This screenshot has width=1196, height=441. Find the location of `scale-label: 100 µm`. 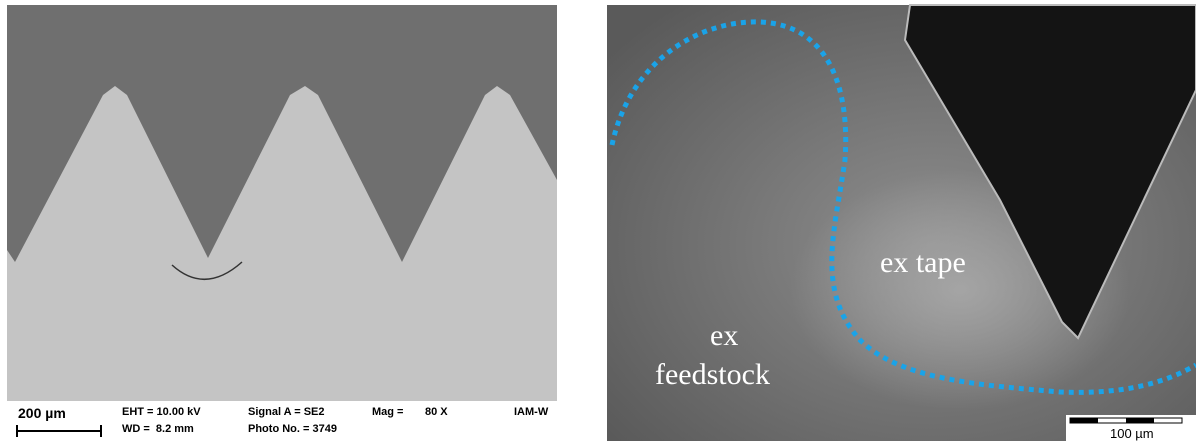

scale-label: 100 µm is located at coordinates (1132, 433).